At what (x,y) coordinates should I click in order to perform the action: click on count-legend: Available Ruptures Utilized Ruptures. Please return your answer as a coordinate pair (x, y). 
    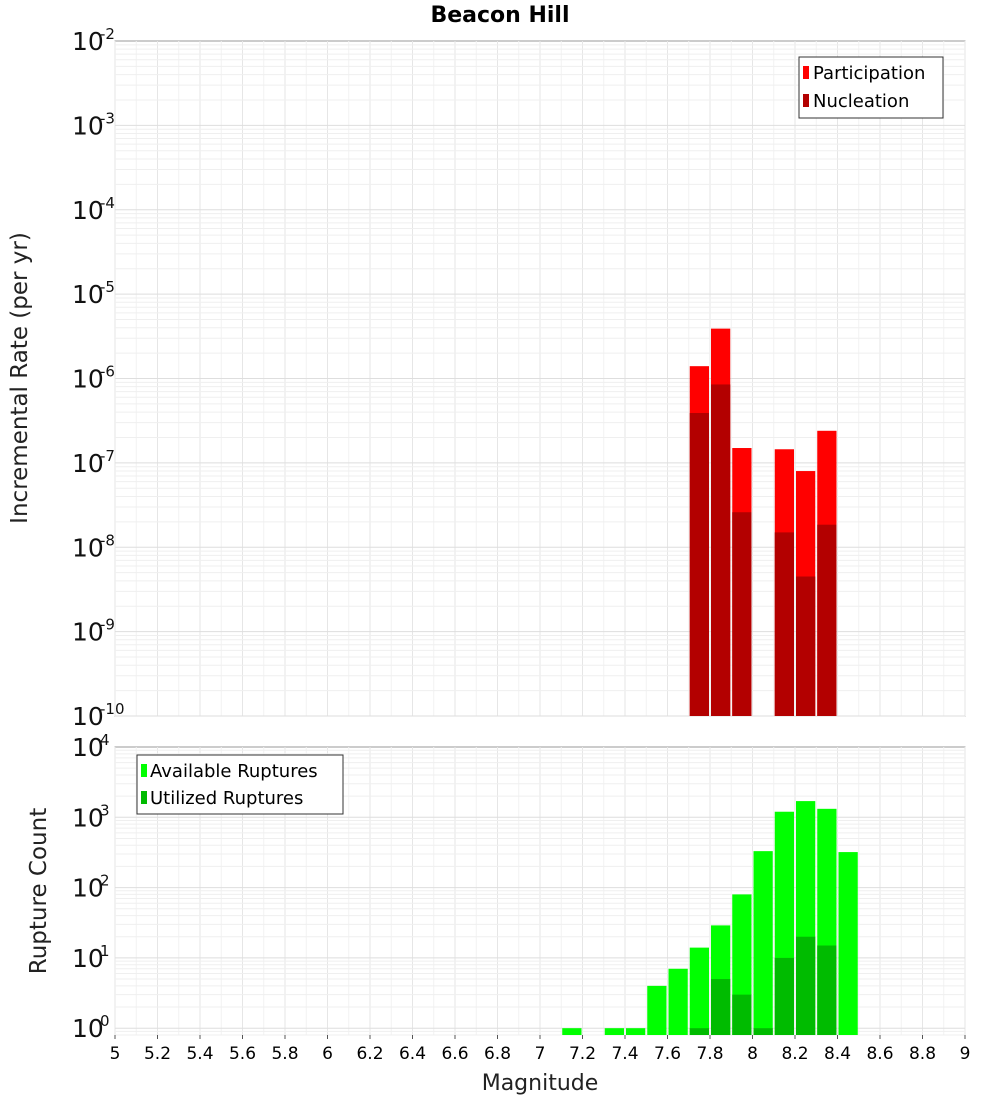
    Looking at the image, I should click on (240, 784).